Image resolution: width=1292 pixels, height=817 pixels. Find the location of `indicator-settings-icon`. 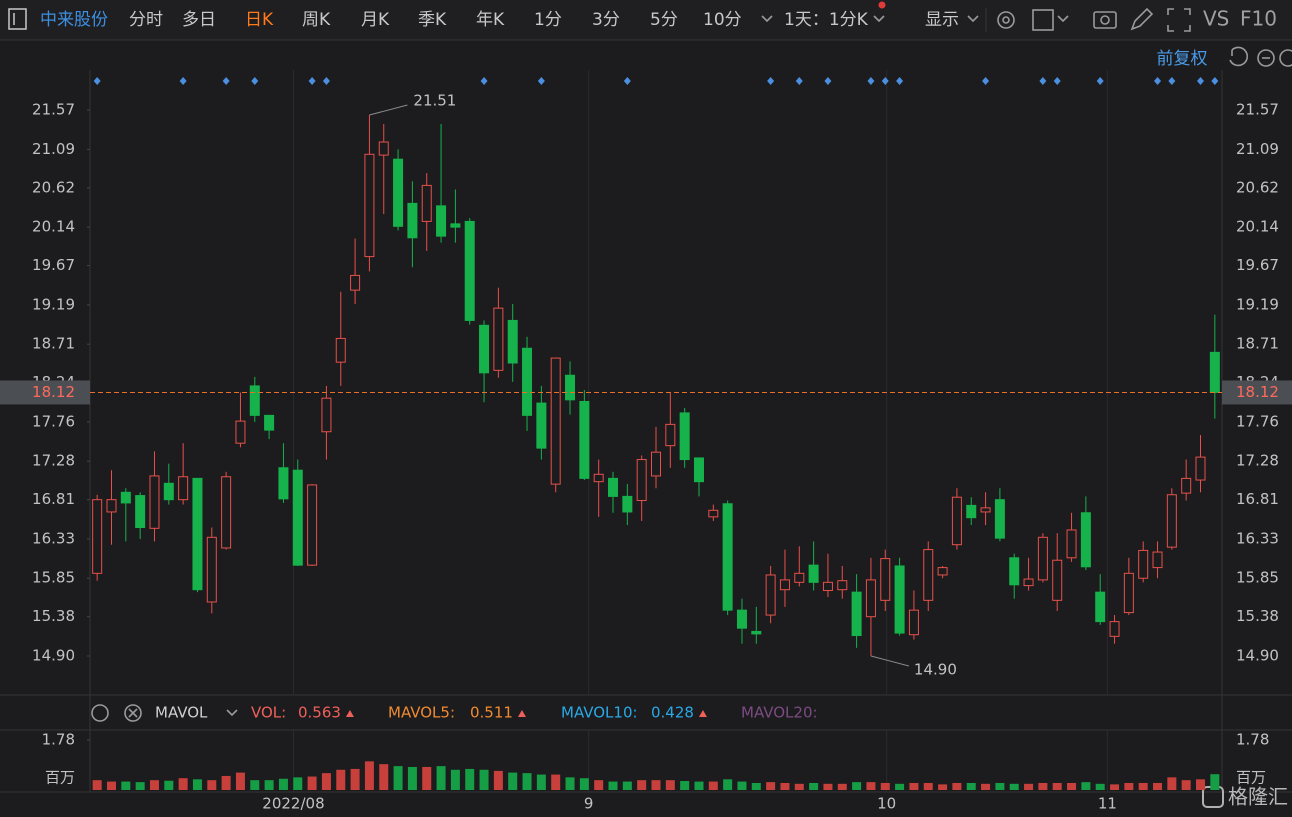

indicator-settings-icon is located at coordinates (100, 713).